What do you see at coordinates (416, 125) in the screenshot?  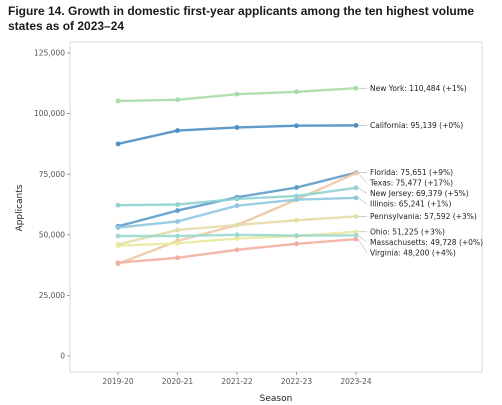 I see `series-end-label: California: 95,139 (+0%)` at bounding box center [416, 125].